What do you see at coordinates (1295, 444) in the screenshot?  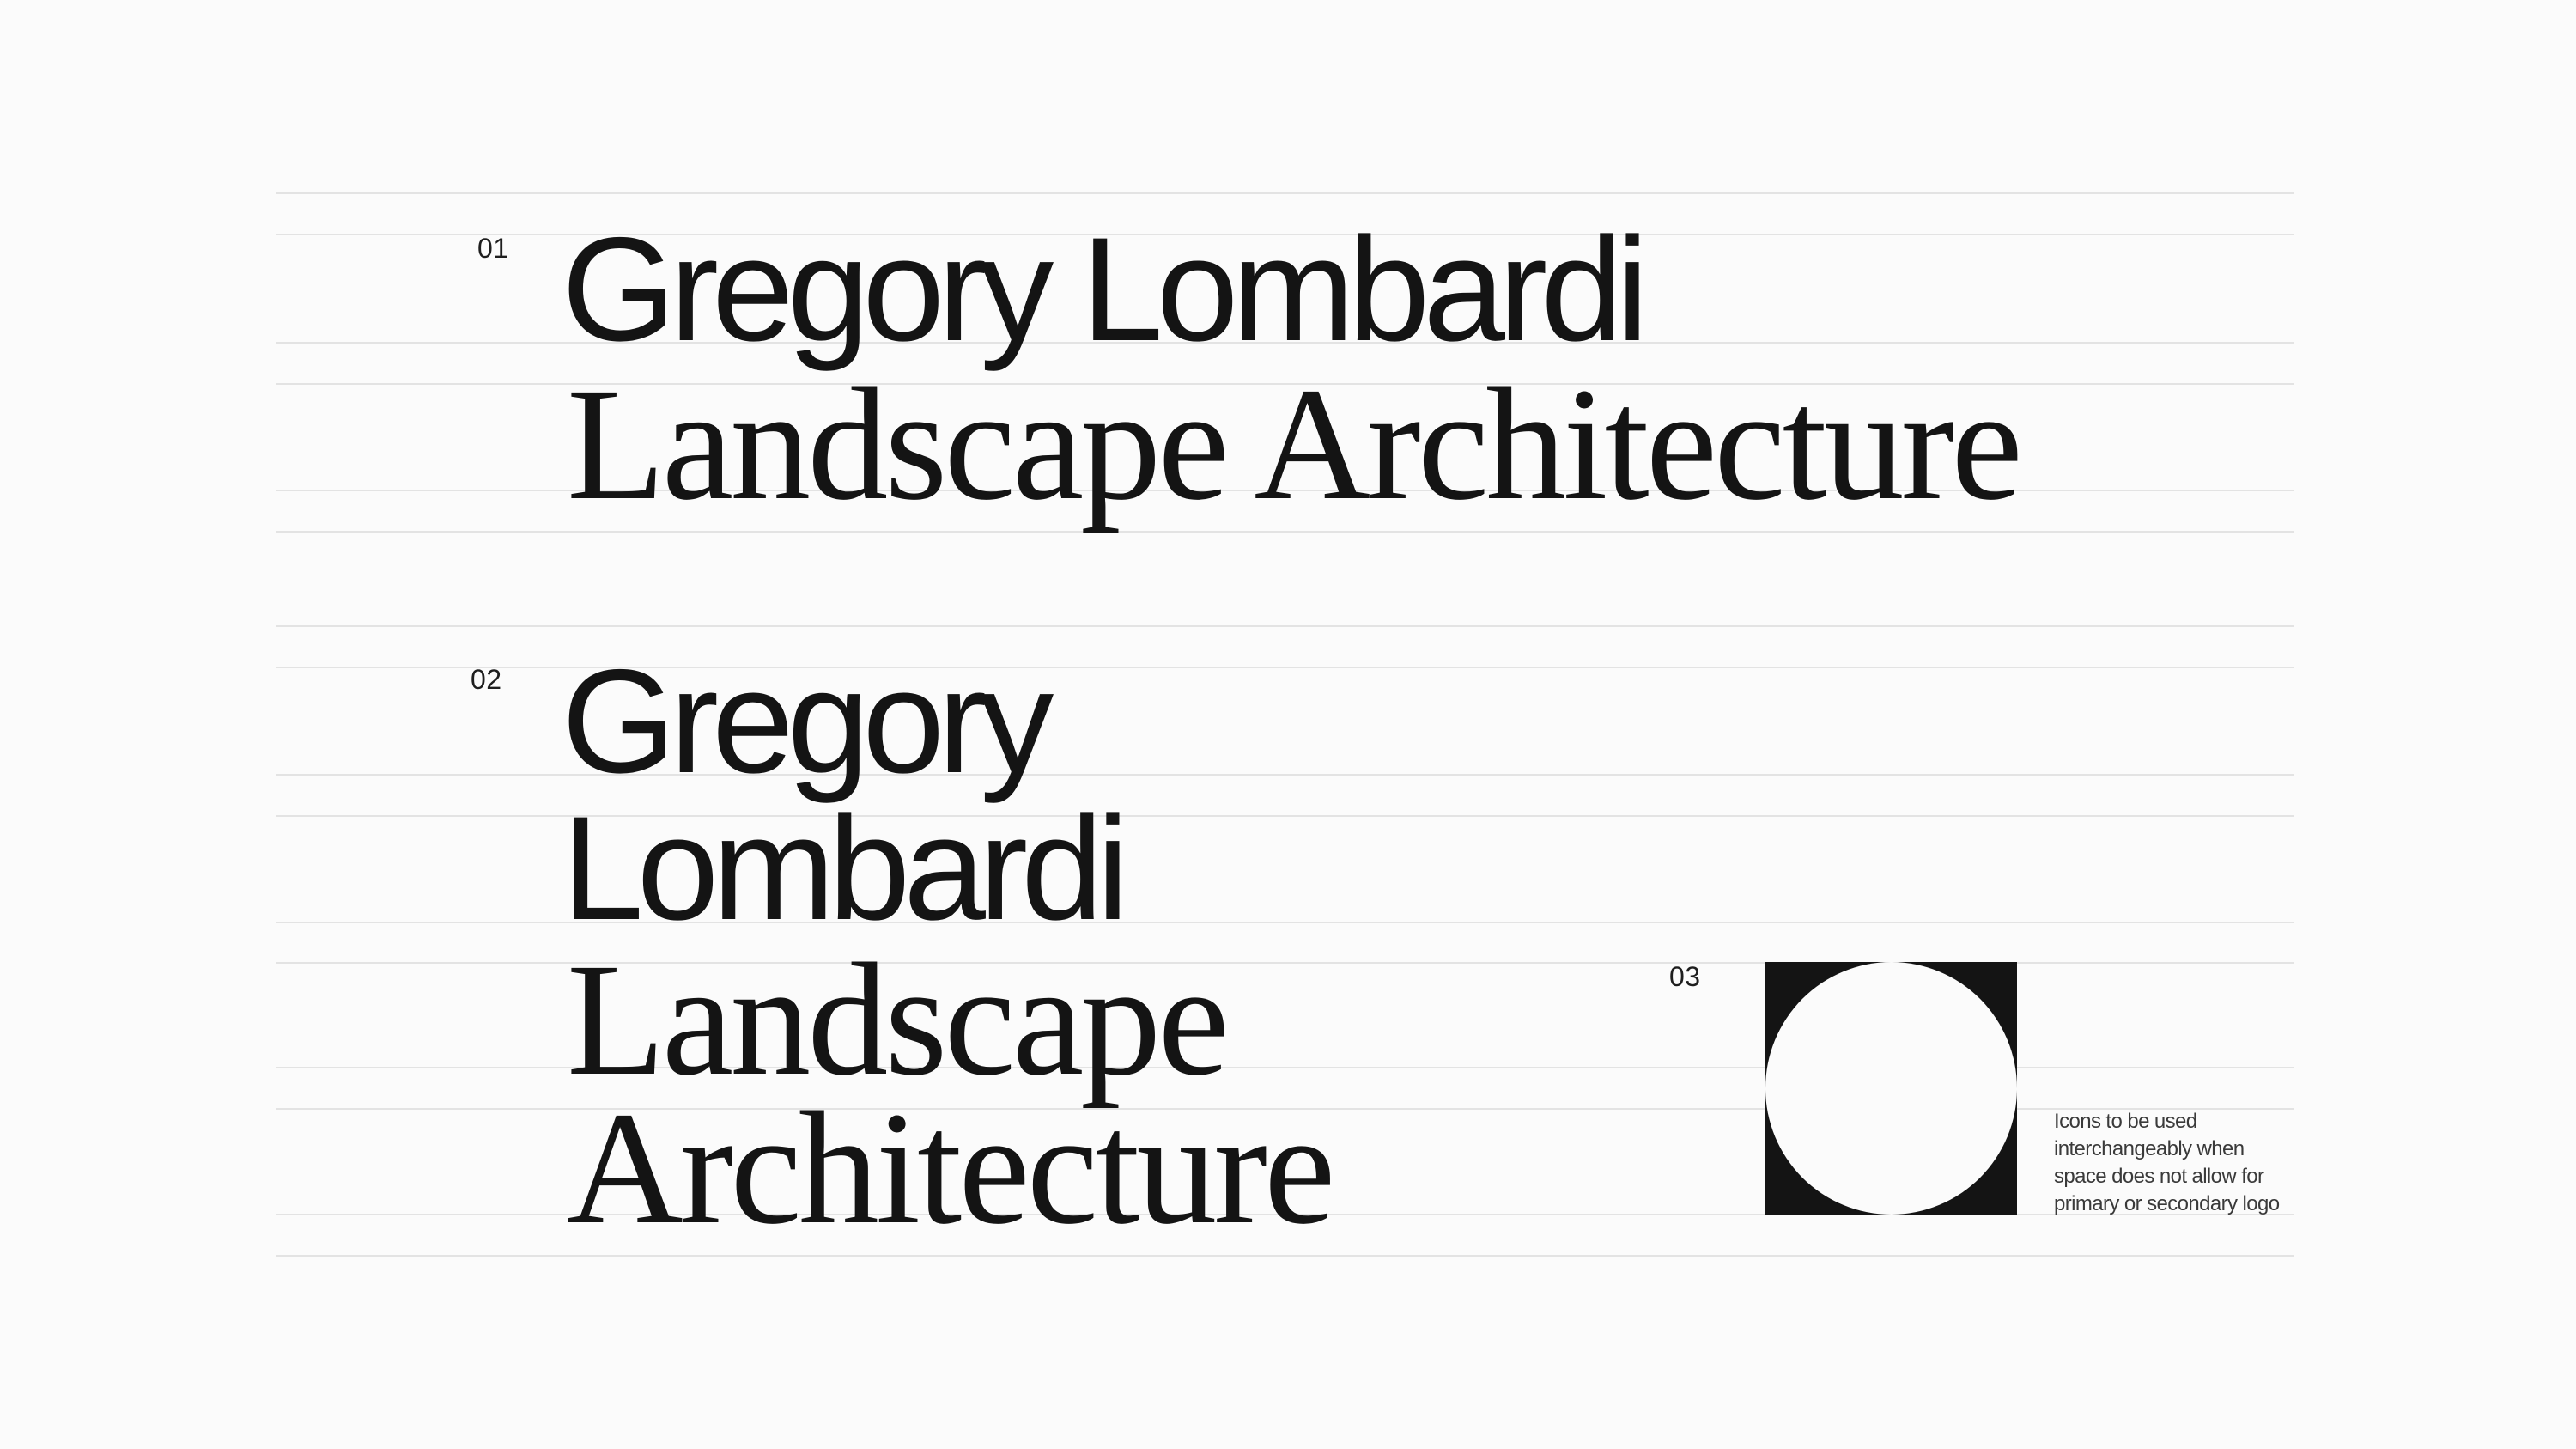 I see `logo-wordmark-descriptor: Landscape Architecture` at bounding box center [1295, 444].